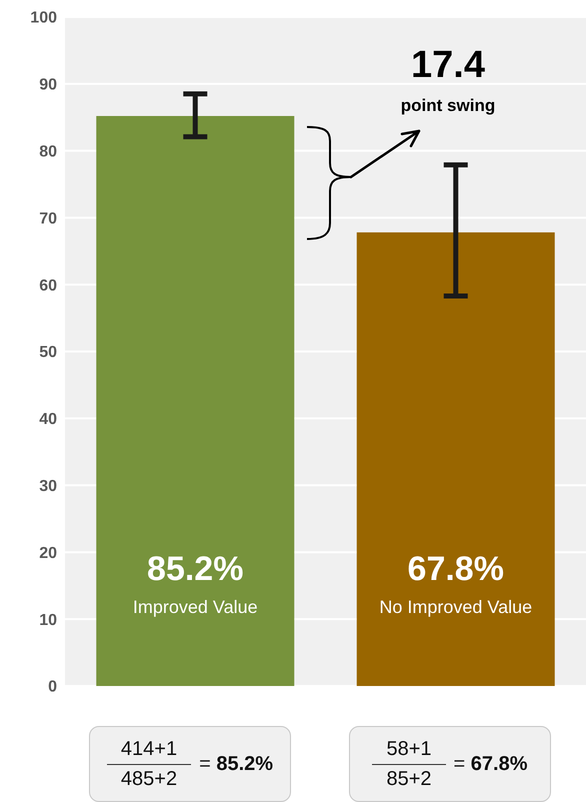 The width and height of the screenshot is (586, 802). I want to click on y-tick-label: 40, so click(48, 419).